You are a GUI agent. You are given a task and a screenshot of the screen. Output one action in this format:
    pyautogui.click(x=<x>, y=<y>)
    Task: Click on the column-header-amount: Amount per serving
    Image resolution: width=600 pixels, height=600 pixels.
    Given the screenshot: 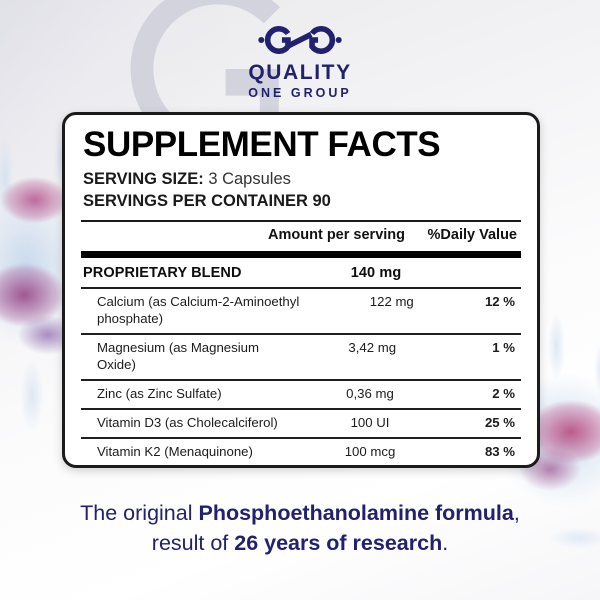 What is the action you would take?
    pyautogui.click(x=336, y=235)
    